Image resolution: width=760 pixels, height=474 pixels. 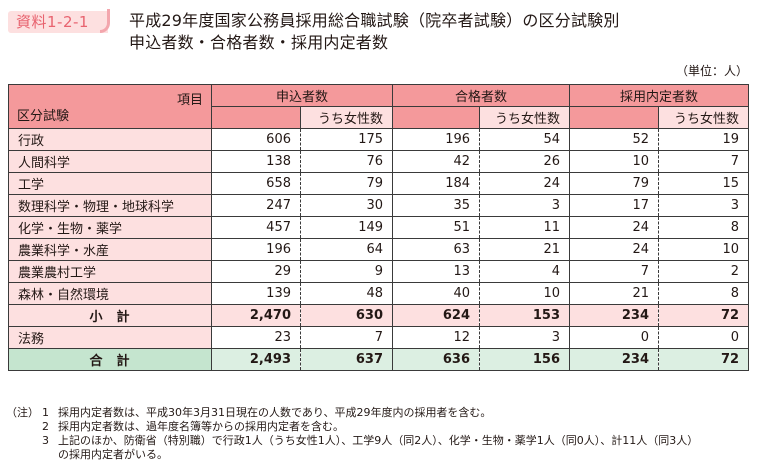 I want to click on cell-applicants-female: 175, so click(x=346, y=139).